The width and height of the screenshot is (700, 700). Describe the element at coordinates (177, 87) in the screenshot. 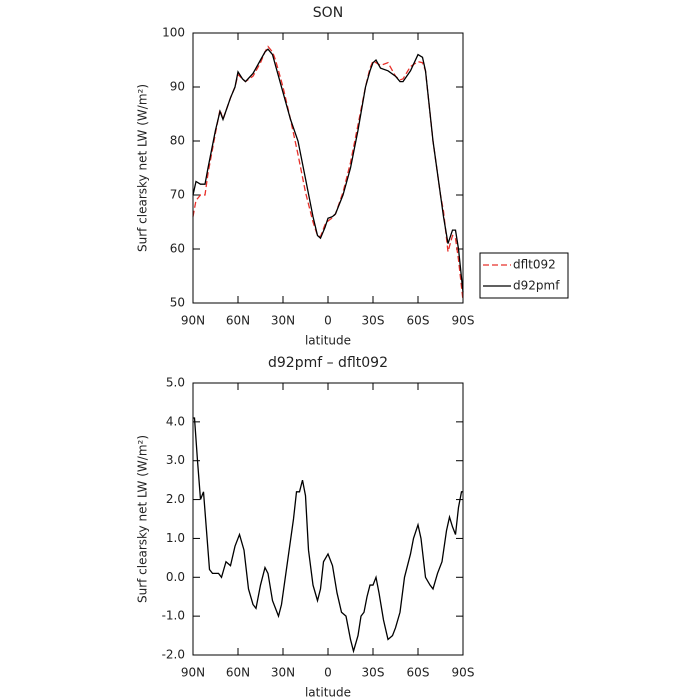

I see `y-tick-label: 90` at that location.